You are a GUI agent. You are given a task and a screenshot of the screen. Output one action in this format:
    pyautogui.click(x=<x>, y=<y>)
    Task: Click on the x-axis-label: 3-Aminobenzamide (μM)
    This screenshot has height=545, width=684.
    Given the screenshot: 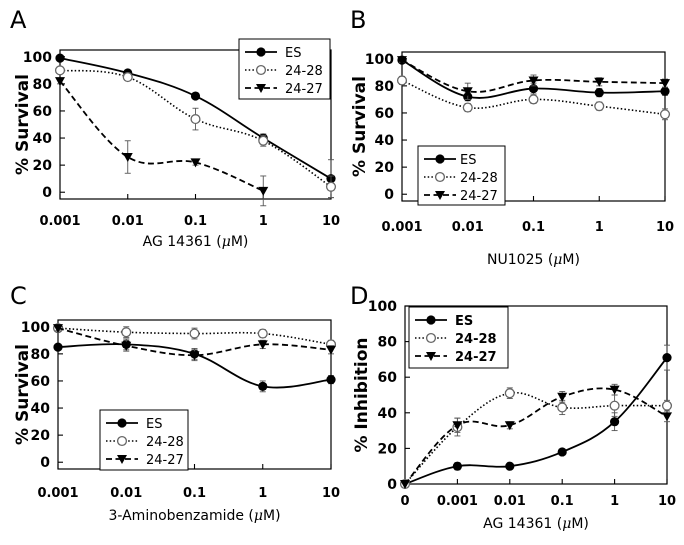 What is the action you would take?
    pyautogui.click(x=194, y=516)
    